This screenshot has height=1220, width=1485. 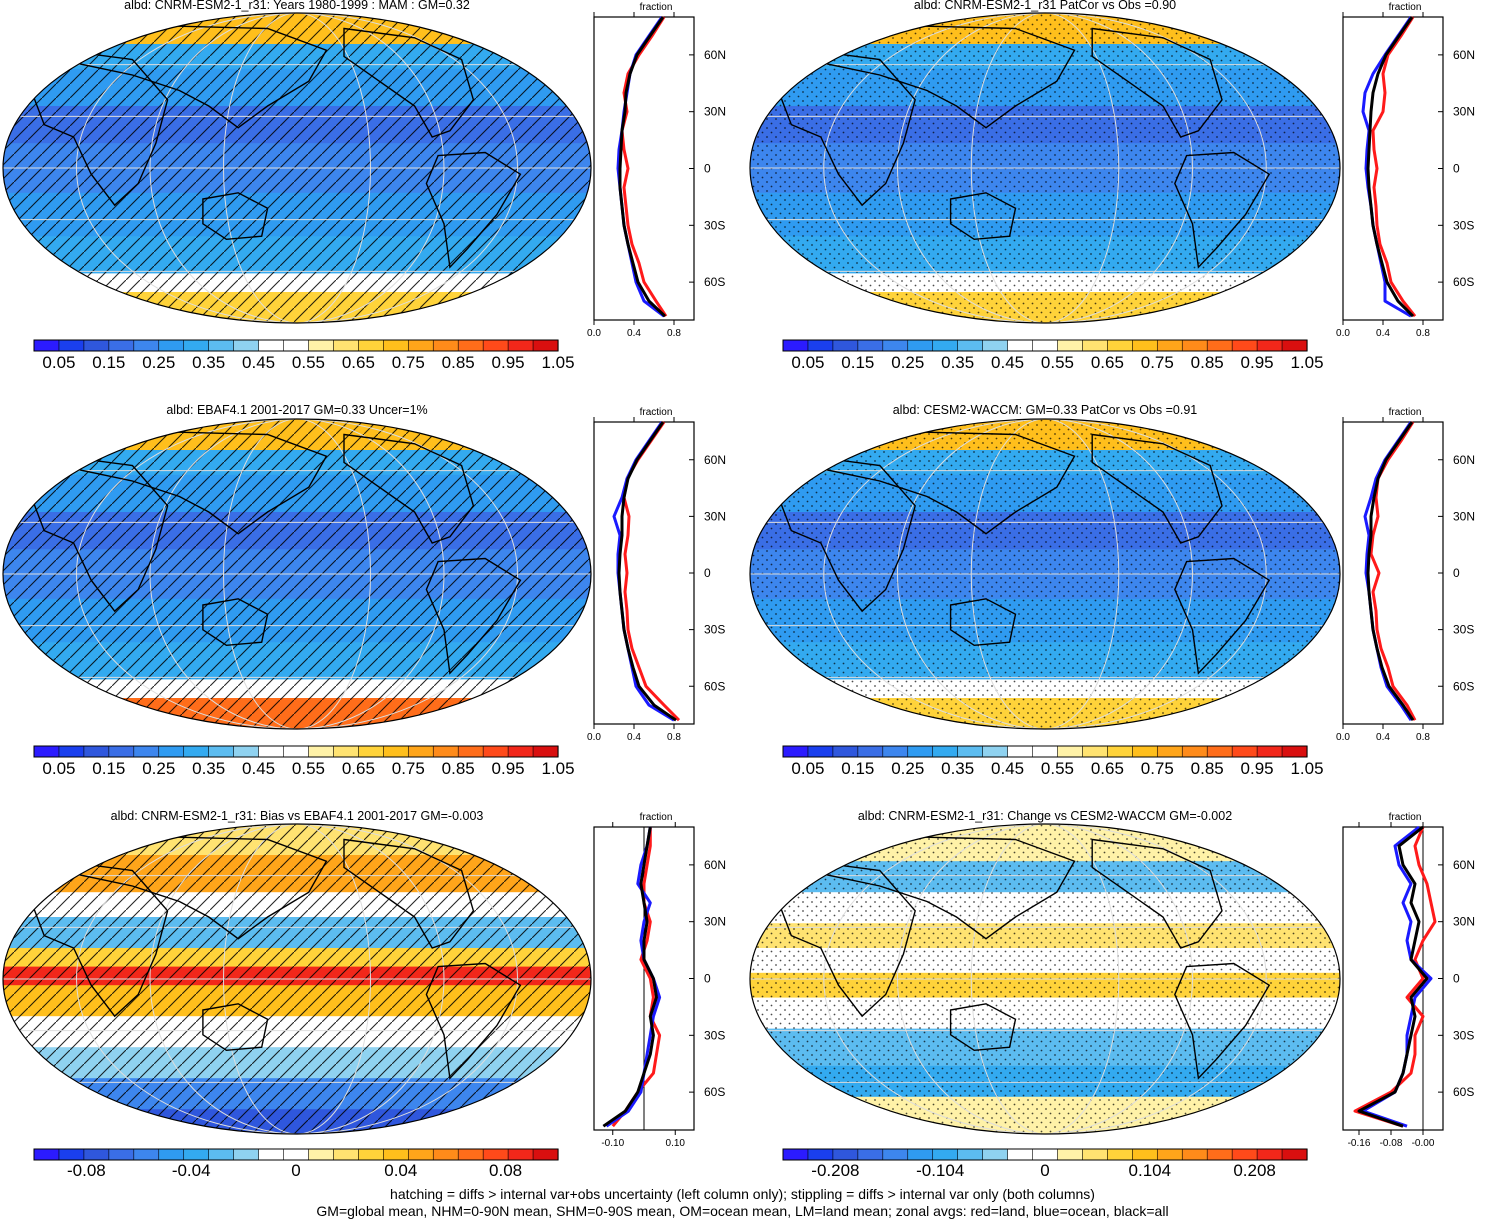 What do you see at coordinates (1254, 1170) in the screenshot?
I see `colorbar-tick-label: 0.208` at bounding box center [1254, 1170].